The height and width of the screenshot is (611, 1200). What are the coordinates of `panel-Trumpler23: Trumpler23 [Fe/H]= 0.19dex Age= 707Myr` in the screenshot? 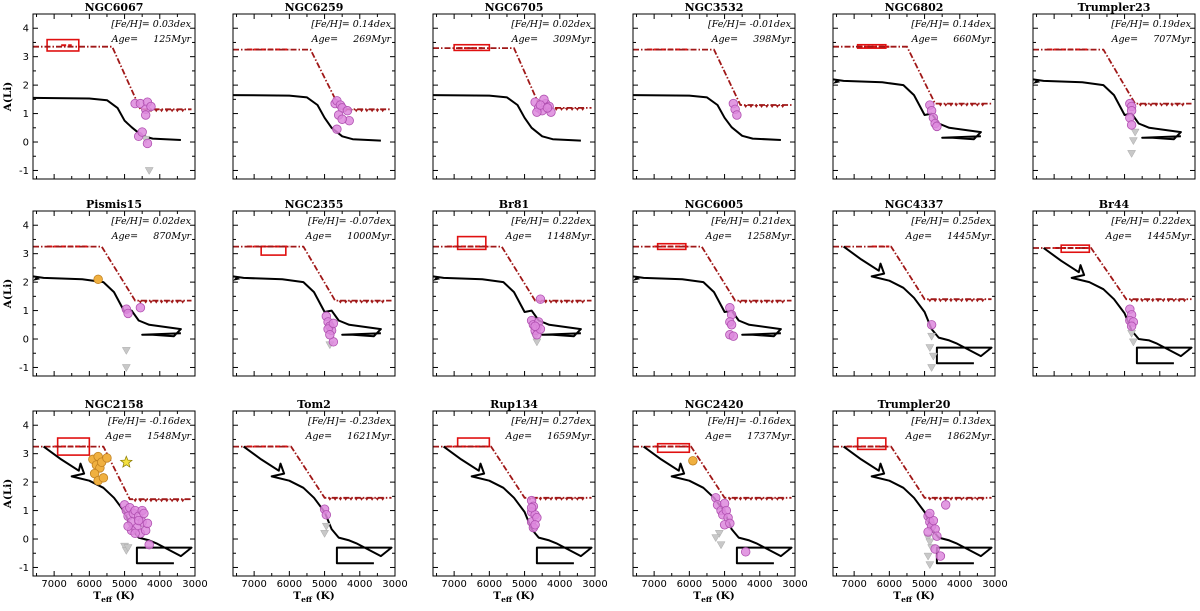 It's located at (1114, 90).